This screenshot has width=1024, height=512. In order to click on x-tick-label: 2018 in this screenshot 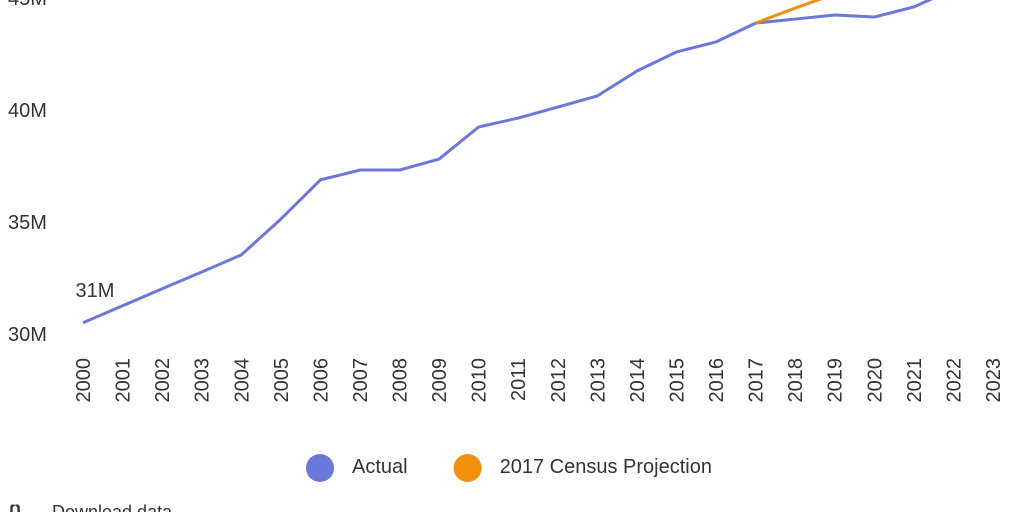, I will do `click(796, 380)`.